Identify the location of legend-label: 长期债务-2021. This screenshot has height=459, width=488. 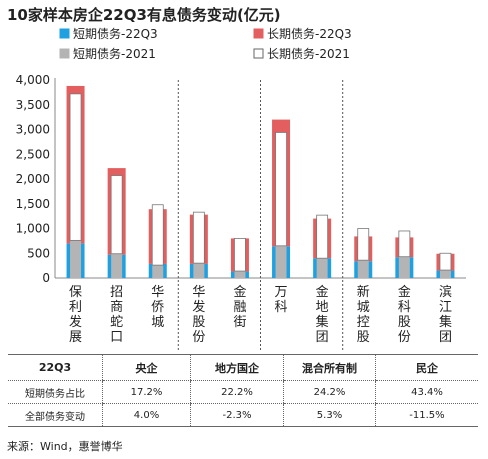
(308, 53).